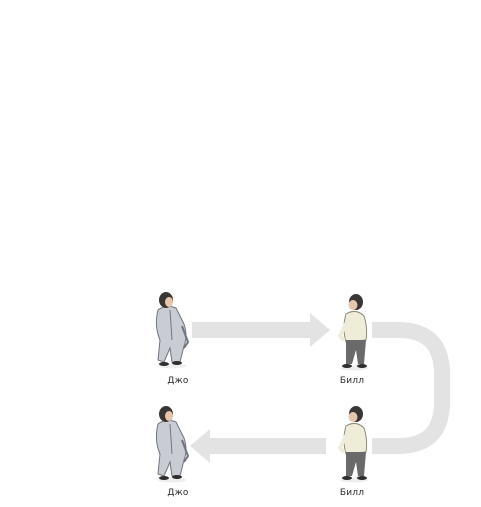 The image size is (481, 507). What do you see at coordinates (258, 446) in the screenshot?
I see `arrow-bill-to-joe` at bounding box center [258, 446].